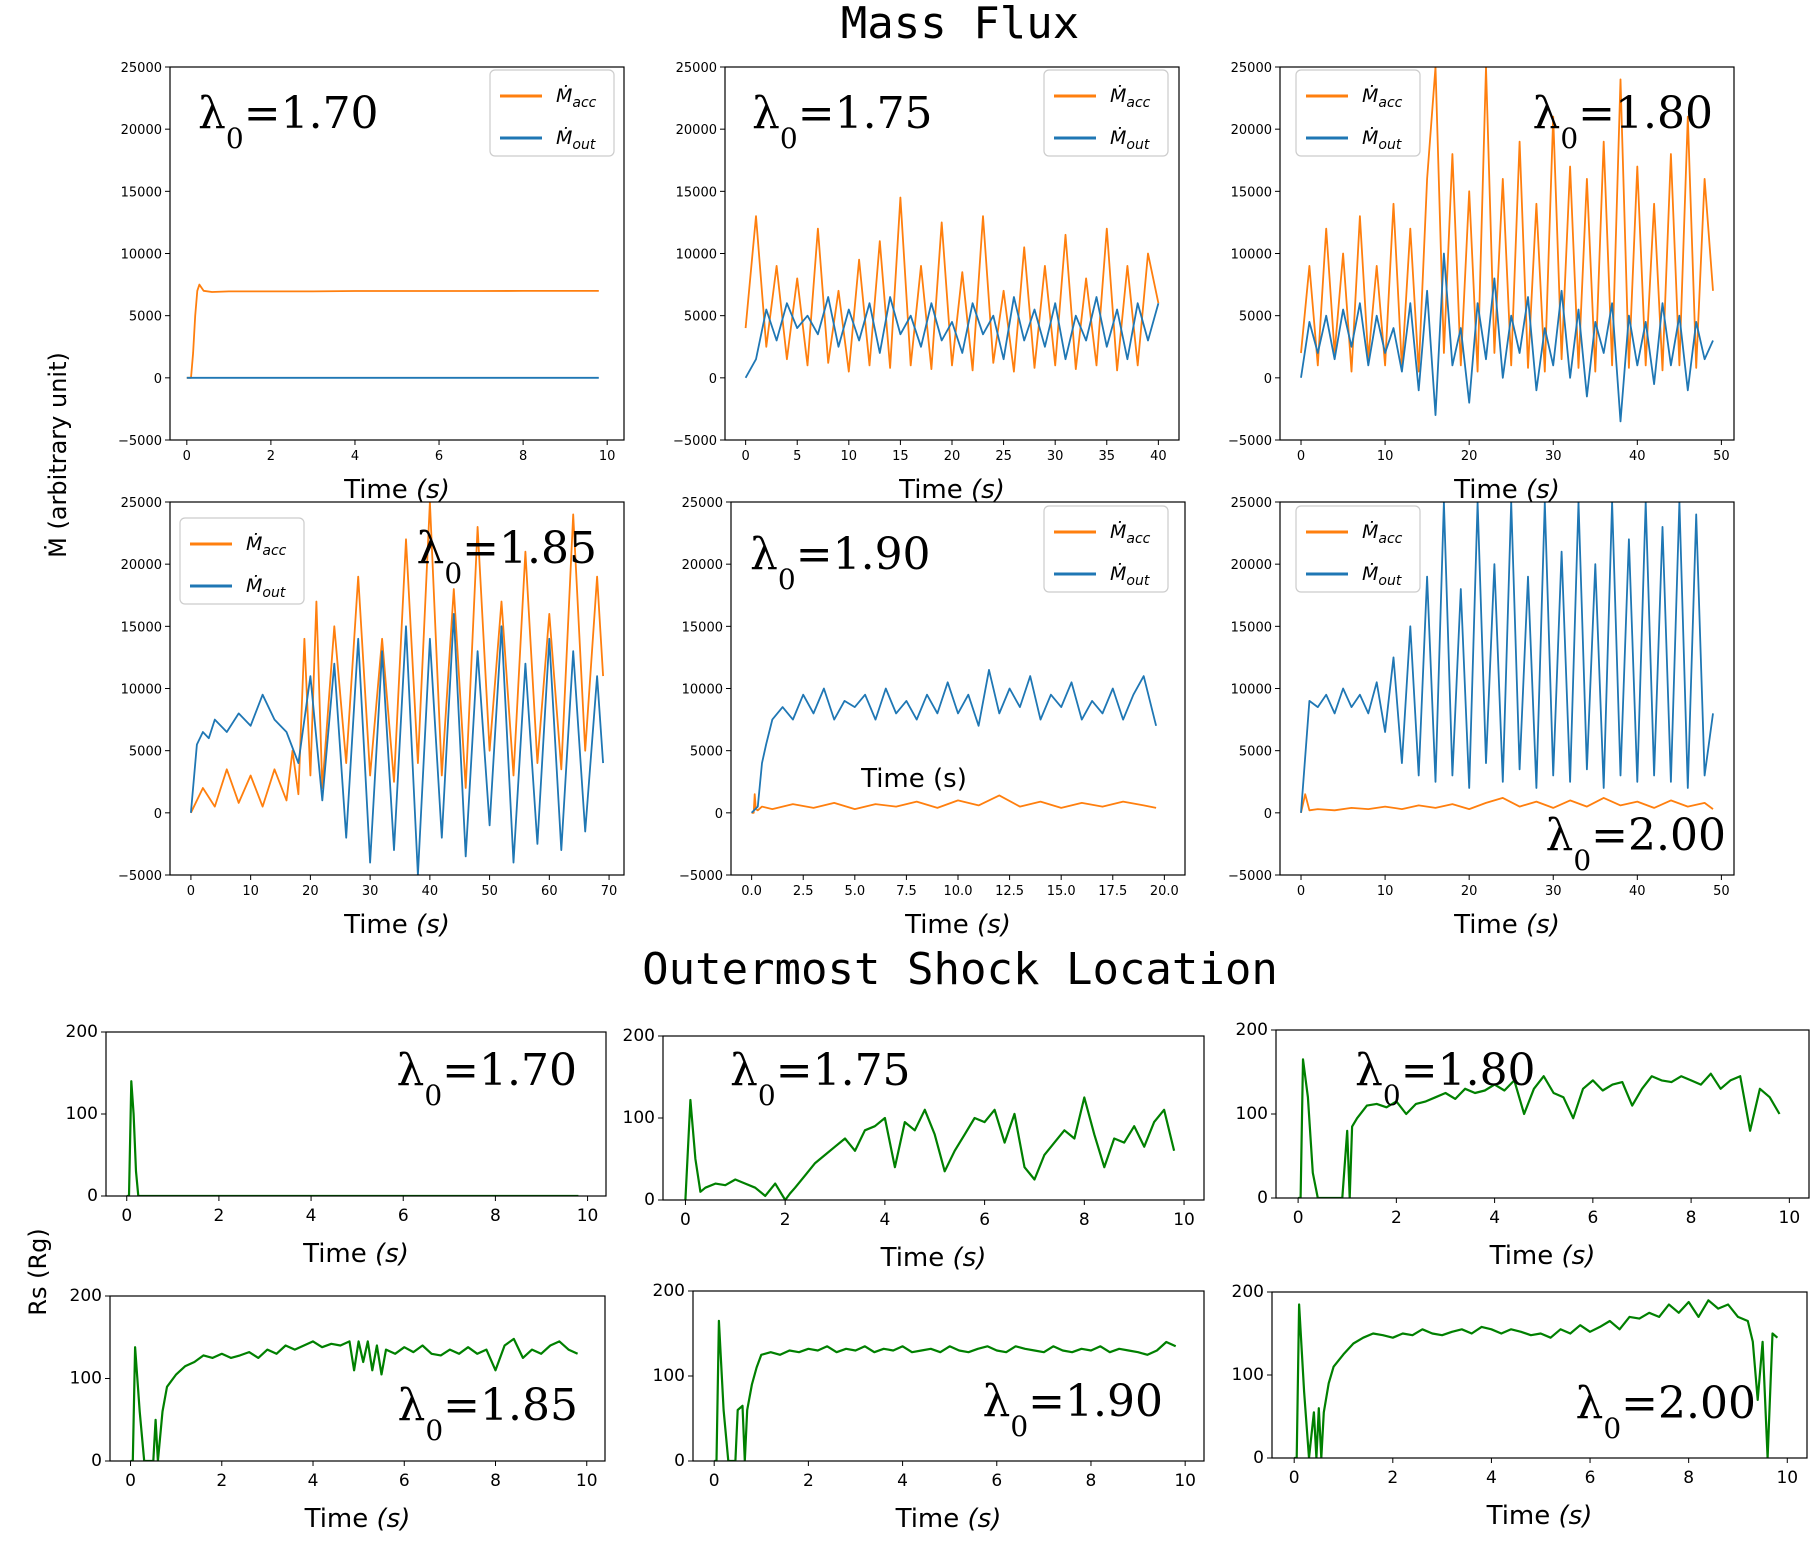  I want to click on lambda-annotation: λ0=1.90, so click(1072, 1409).